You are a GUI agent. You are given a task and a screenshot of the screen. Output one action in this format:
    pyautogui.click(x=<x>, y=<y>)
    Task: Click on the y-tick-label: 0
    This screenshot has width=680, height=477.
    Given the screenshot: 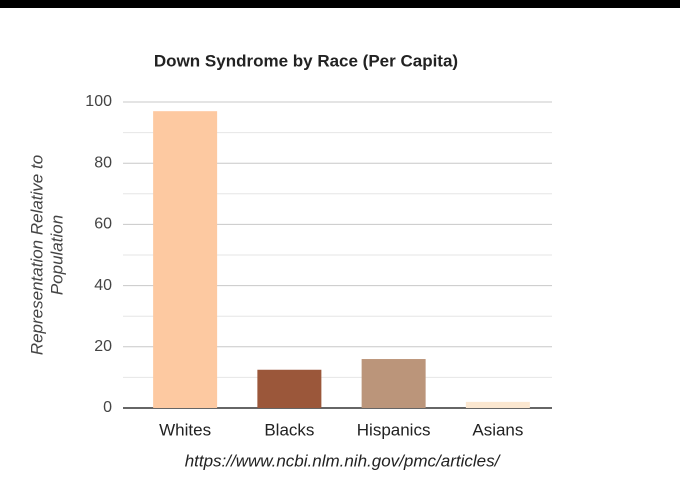 What is the action you would take?
    pyautogui.click(x=107, y=407)
    